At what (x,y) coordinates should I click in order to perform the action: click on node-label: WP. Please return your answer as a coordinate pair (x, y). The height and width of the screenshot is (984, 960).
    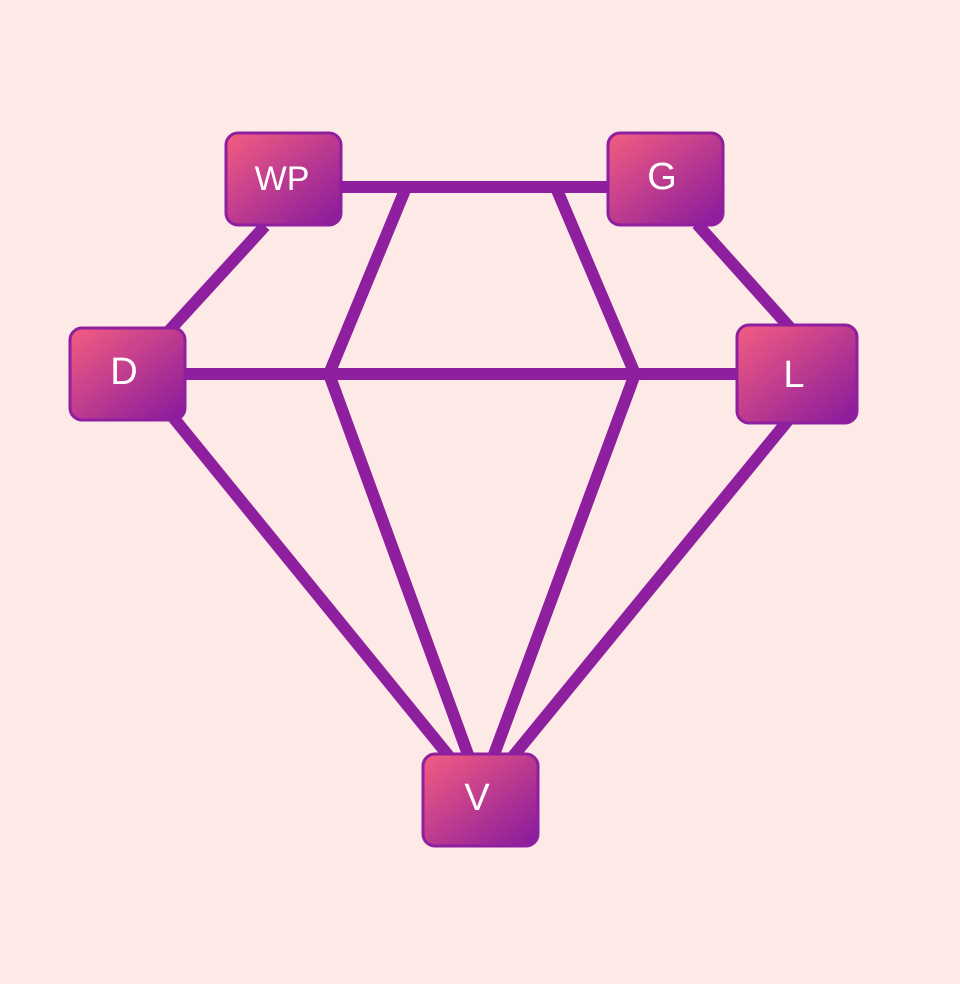
    Looking at the image, I should click on (282, 179).